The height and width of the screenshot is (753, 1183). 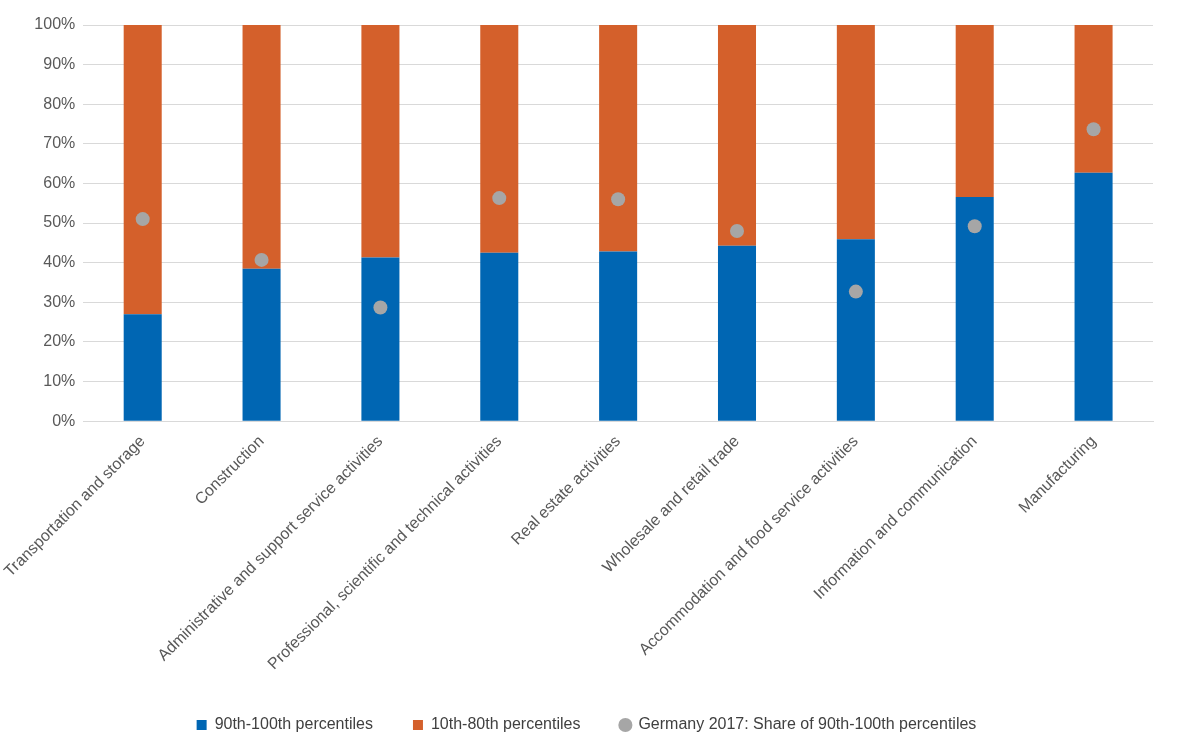 What do you see at coordinates (59, 262) in the screenshot?
I see `y-tick-label: 40%` at bounding box center [59, 262].